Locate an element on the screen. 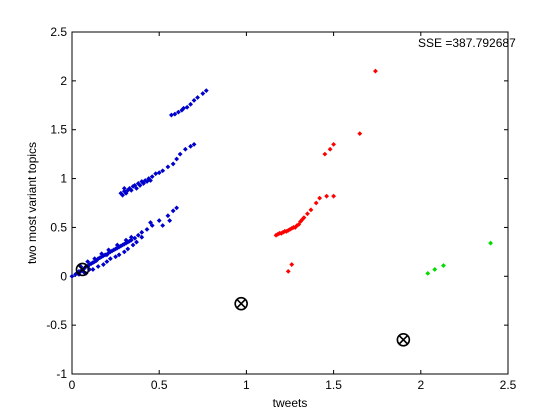 This screenshot has width=560, height=420. y-tick-label: 1 is located at coordinates (63, 179).